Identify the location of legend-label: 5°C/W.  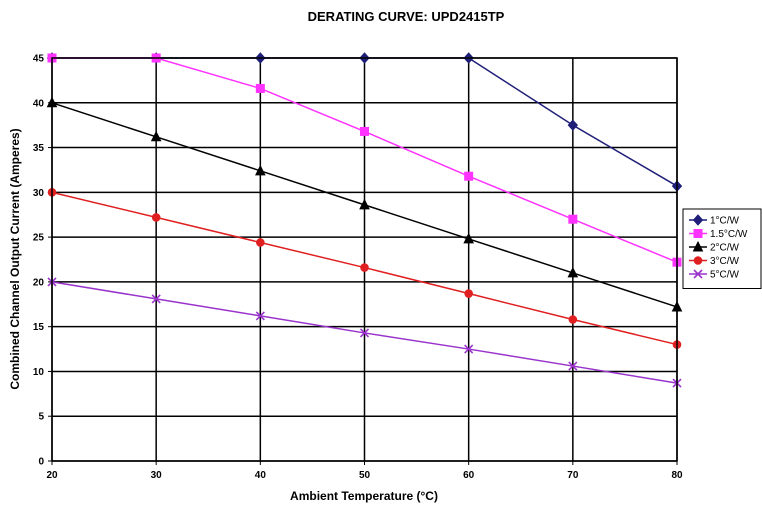
(725, 275).